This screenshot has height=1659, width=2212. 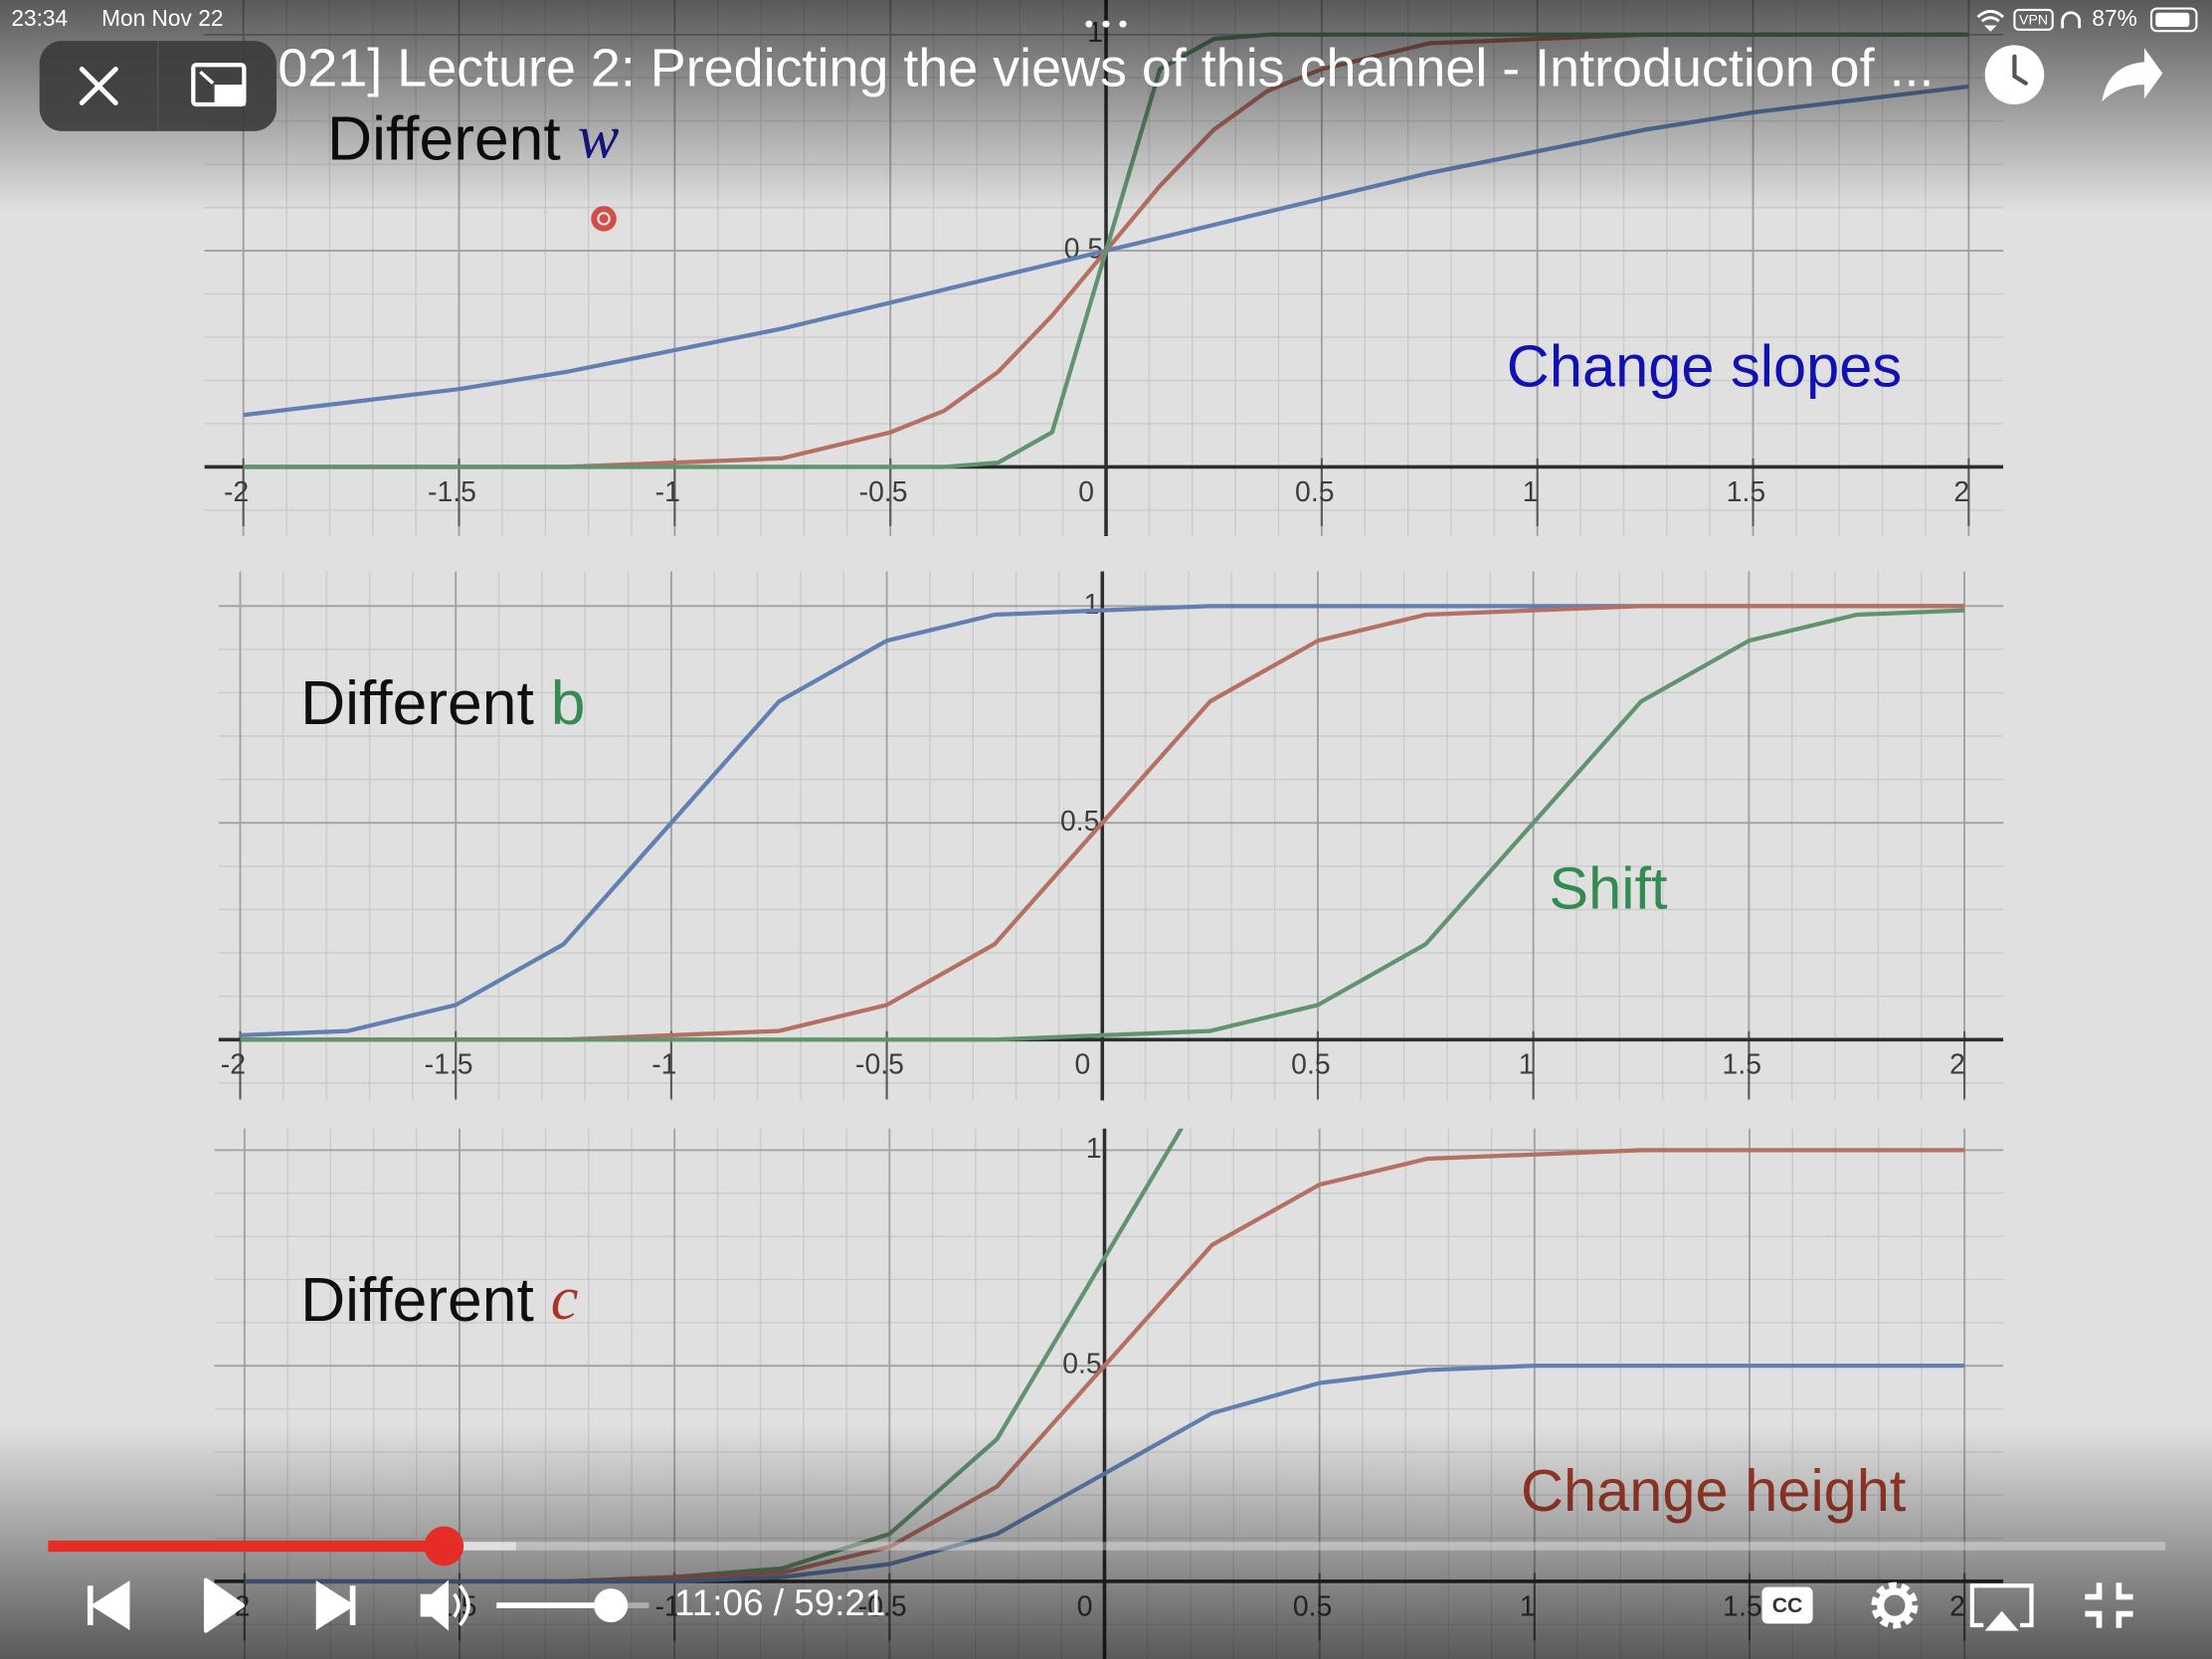 What do you see at coordinates (444, 1546) in the screenshot?
I see `scrubber` at bounding box center [444, 1546].